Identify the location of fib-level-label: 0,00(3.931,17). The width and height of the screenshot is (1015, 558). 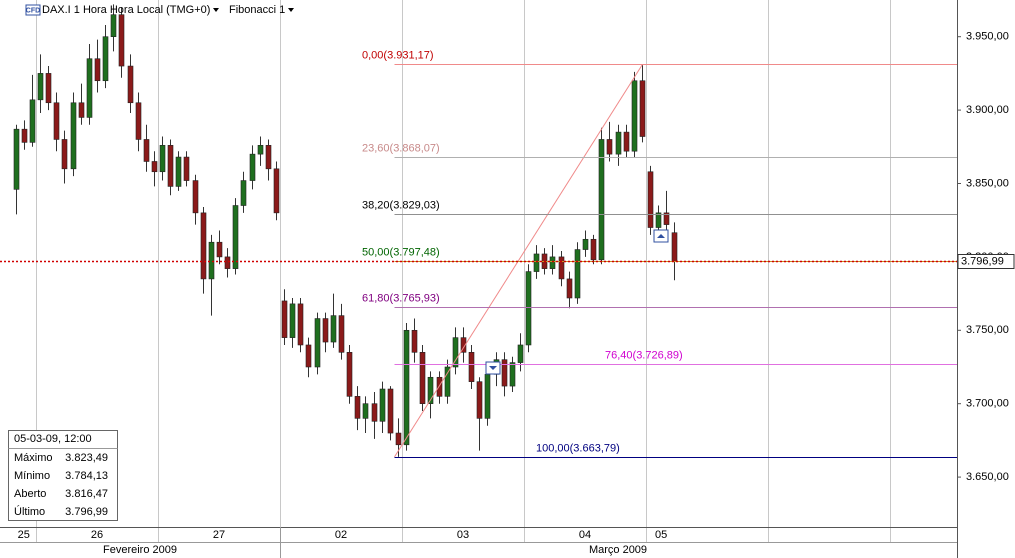
(398, 55).